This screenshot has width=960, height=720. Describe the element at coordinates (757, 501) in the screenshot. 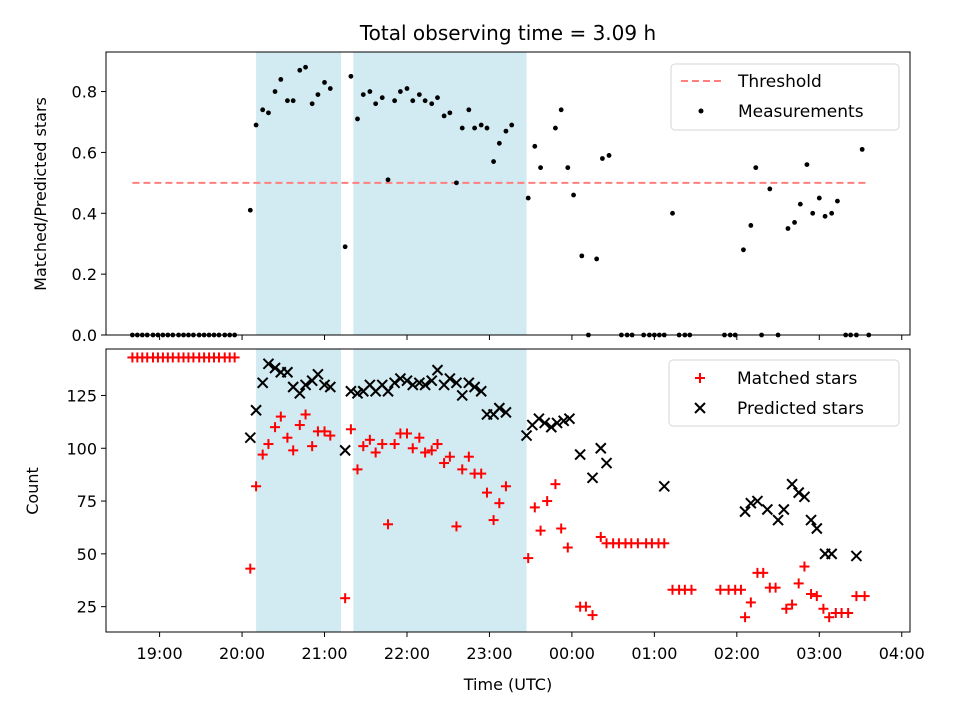

I see `bottom-series-1-point-56-b` at that location.